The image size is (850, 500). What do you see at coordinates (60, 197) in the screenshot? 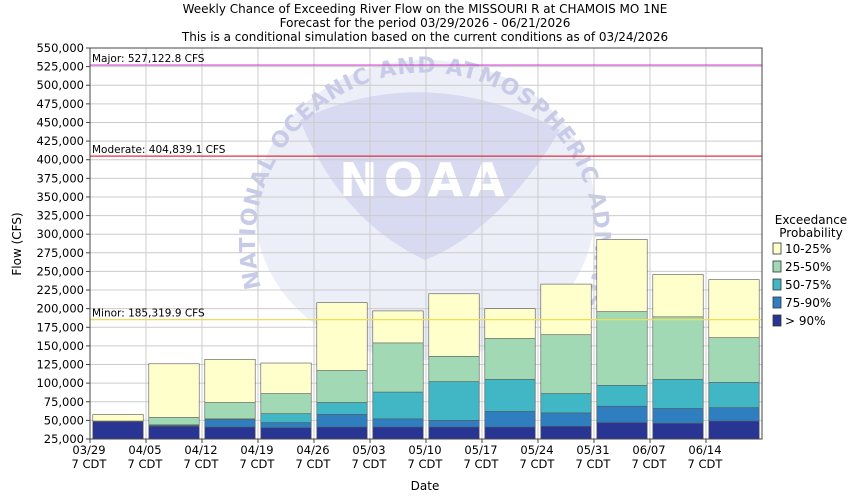
I see `y-tick-label: 350,000` at bounding box center [60, 197].